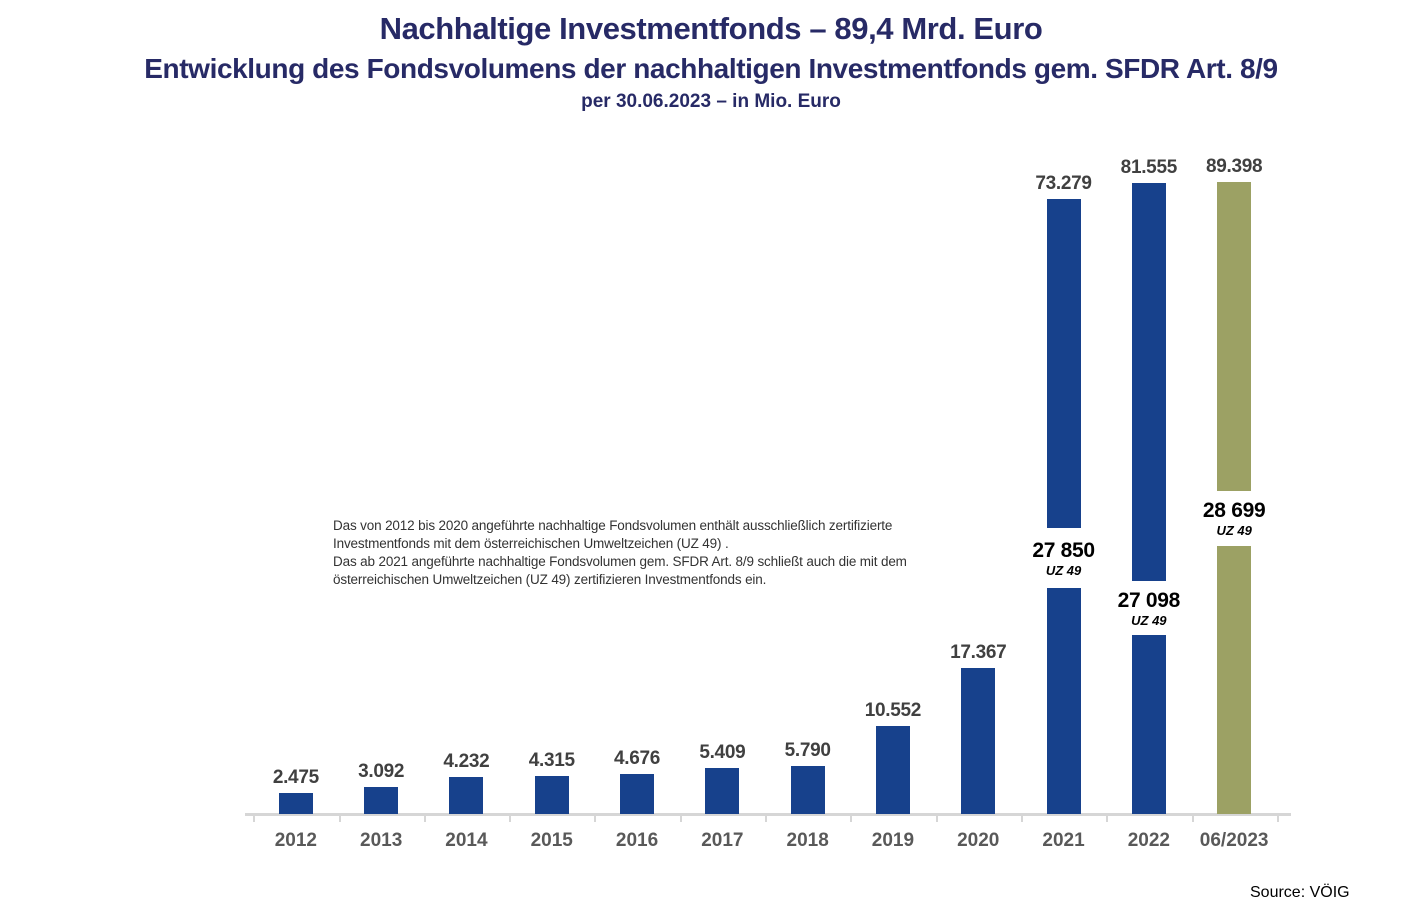  Describe the element at coordinates (637, 794) in the screenshot. I see `bar-2016` at that location.